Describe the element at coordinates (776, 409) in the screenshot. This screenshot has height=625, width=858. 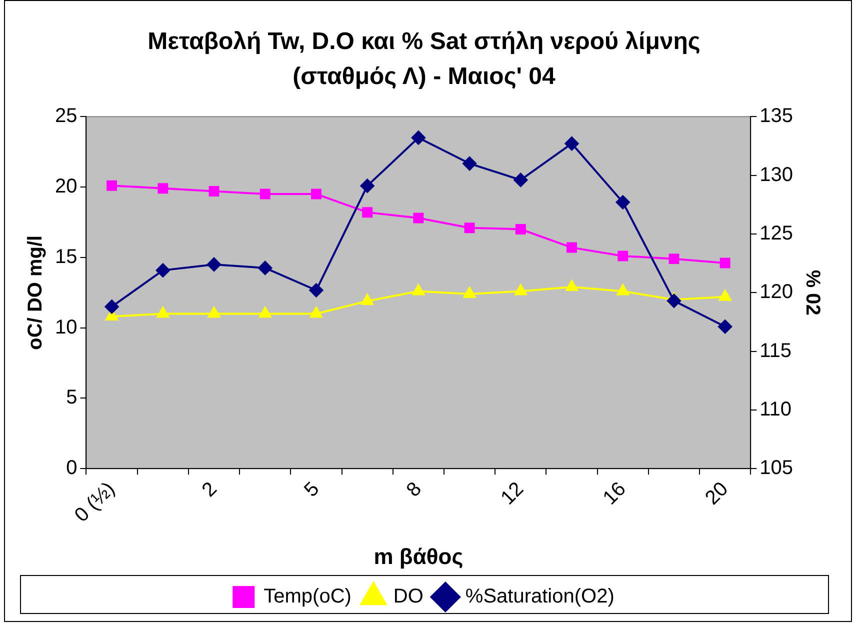
I see `y2-tick-label: 110` at that location.